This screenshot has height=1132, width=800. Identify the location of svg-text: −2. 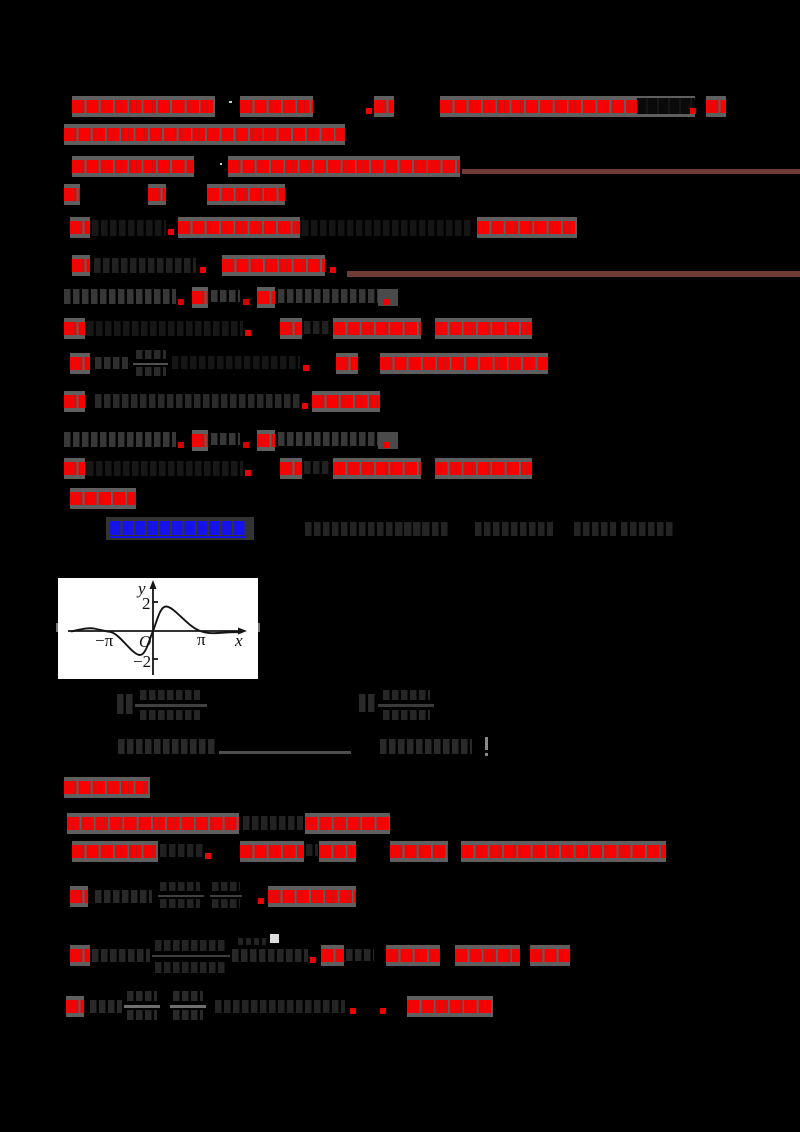
(142, 661).